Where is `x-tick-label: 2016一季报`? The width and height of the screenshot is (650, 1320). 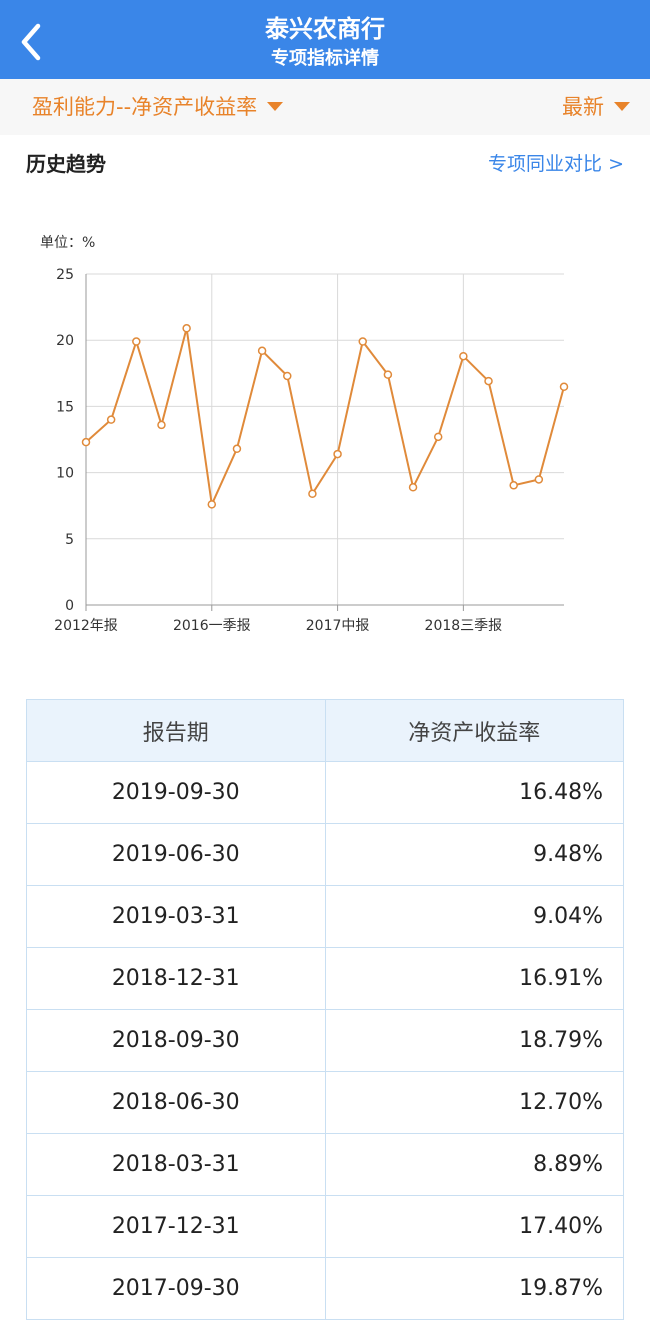
x-tick-label: 2016一季报 is located at coordinates (212, 626).